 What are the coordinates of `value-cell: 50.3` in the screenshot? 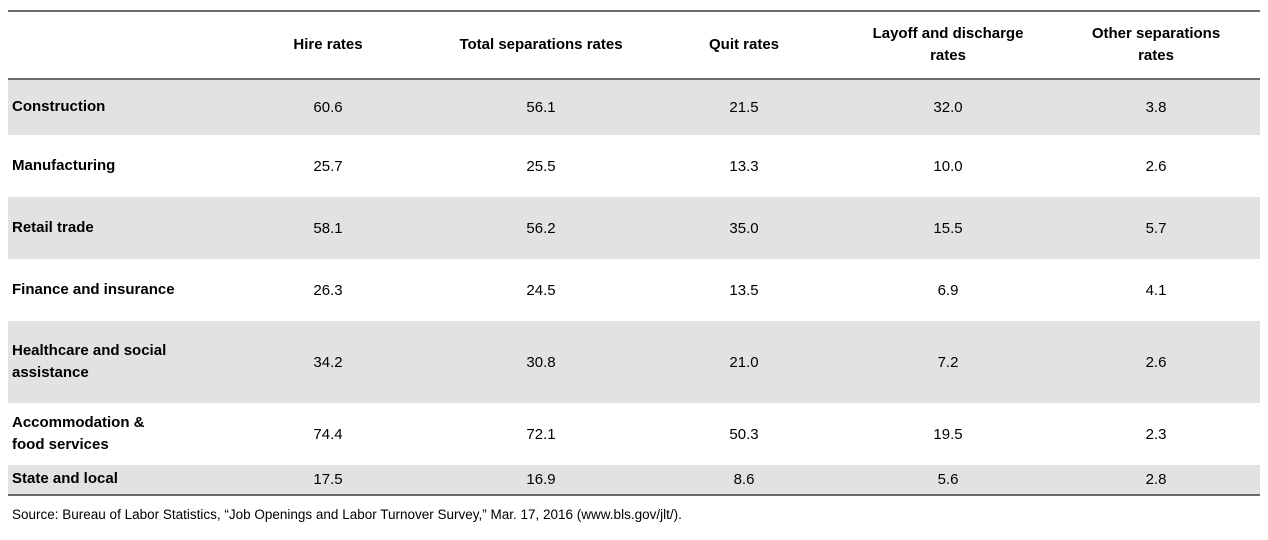 It's located at (744, 434).